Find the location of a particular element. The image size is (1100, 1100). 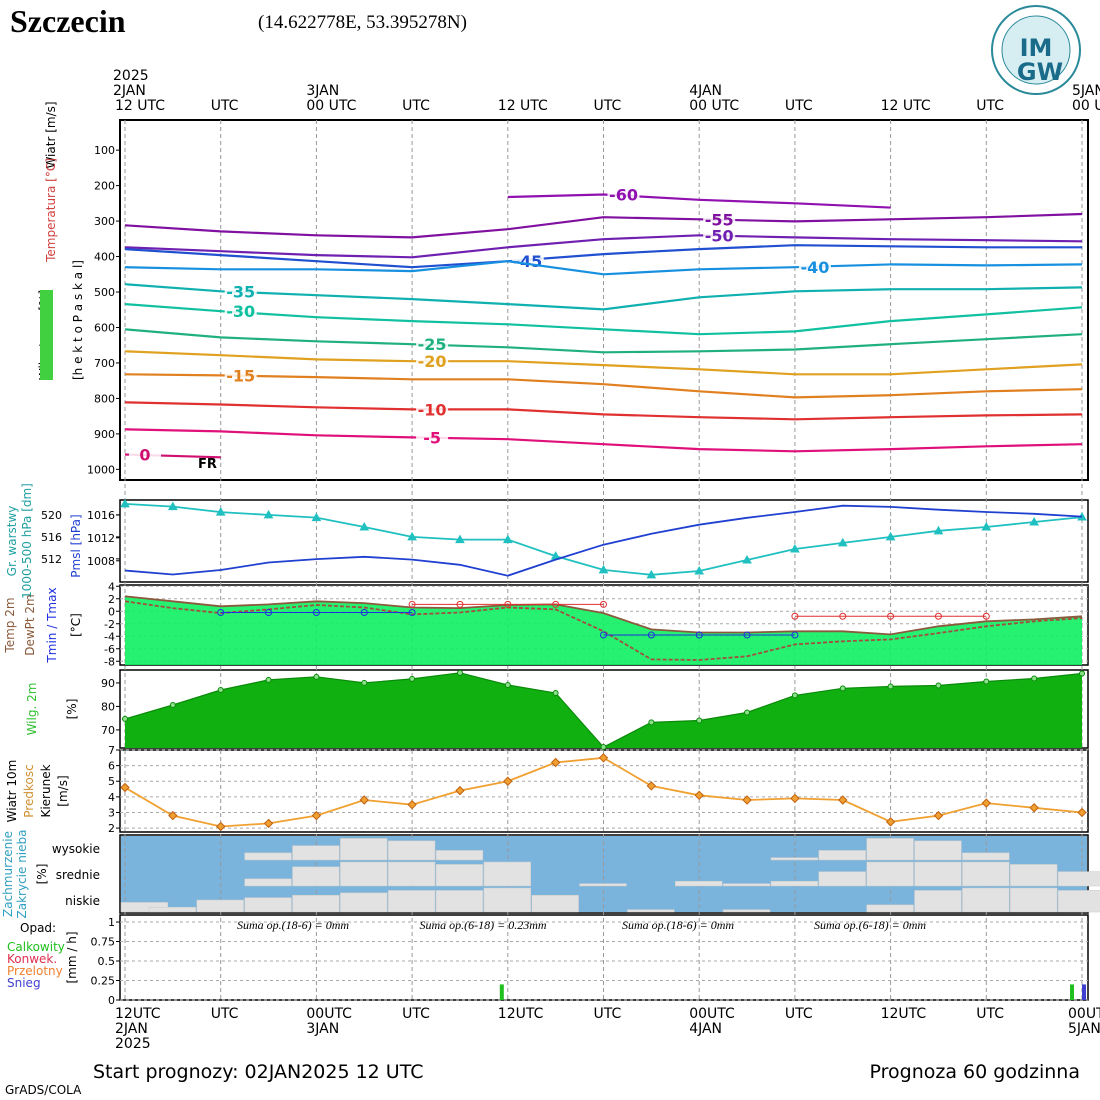

y-tick-label: 0.5 is located at coordinates (107, 961).